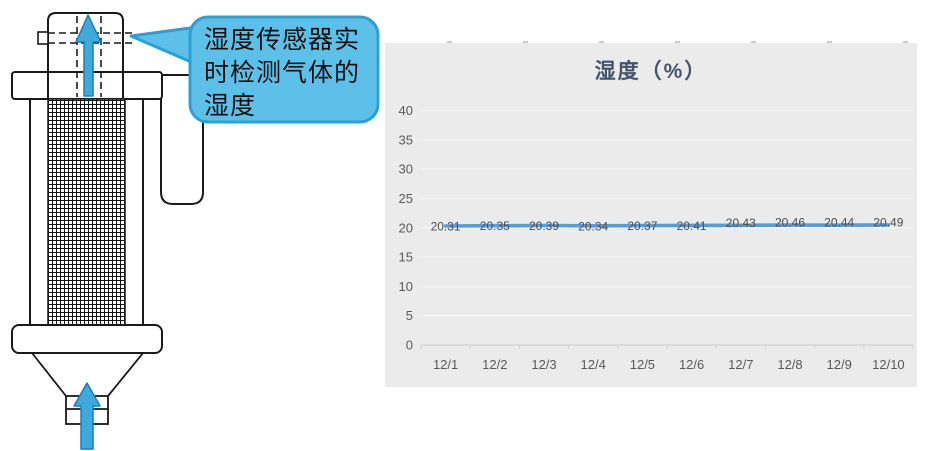  I want to click on gas-inlet-arrow-icon, so click(87, 416).